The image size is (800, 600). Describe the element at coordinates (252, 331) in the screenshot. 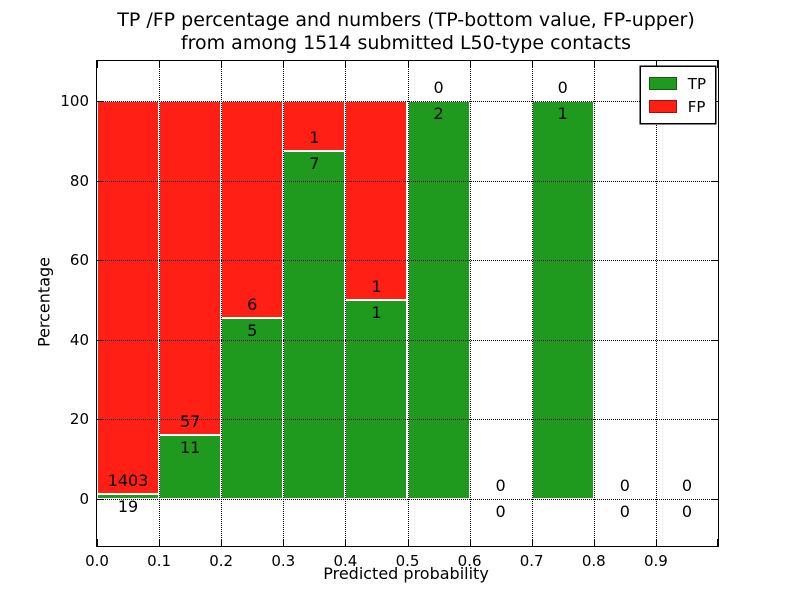

I see `tp-count-label: 5` at that location.